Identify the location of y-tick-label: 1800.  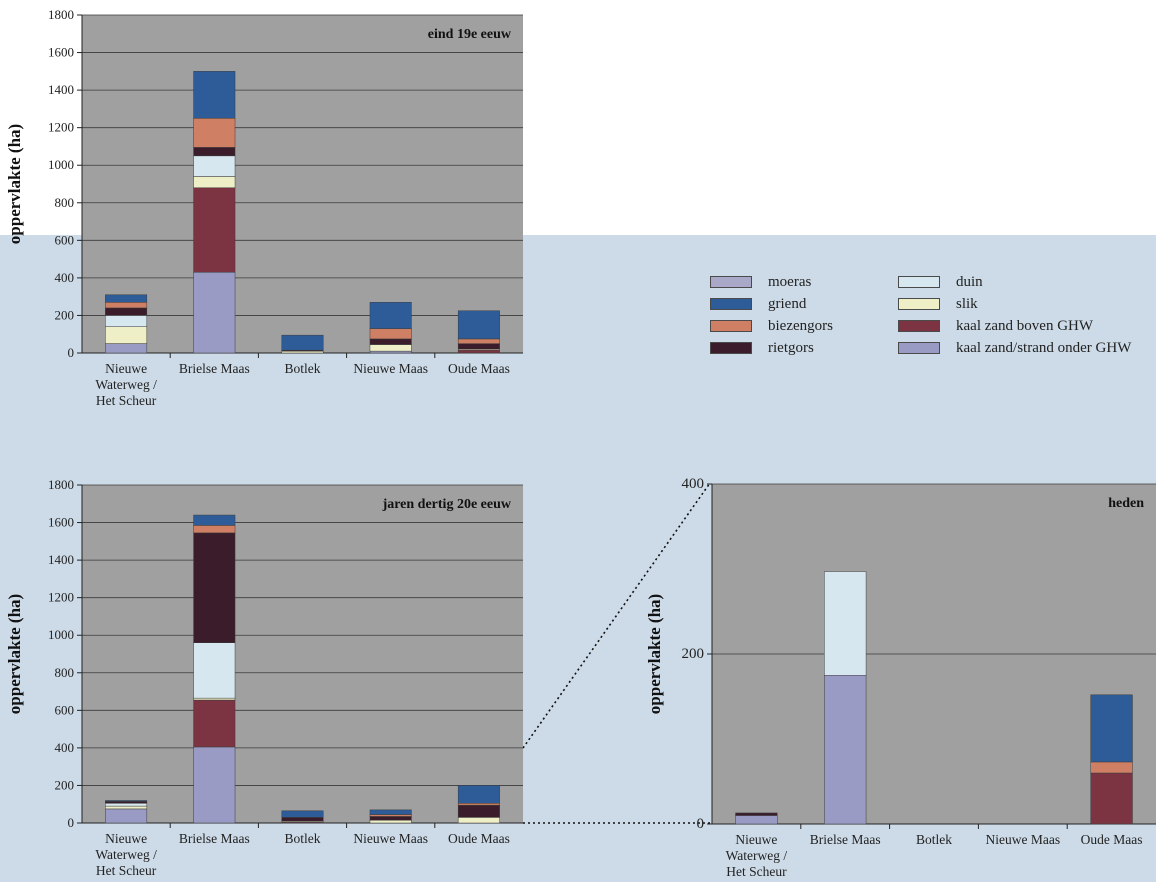
(61, 484).